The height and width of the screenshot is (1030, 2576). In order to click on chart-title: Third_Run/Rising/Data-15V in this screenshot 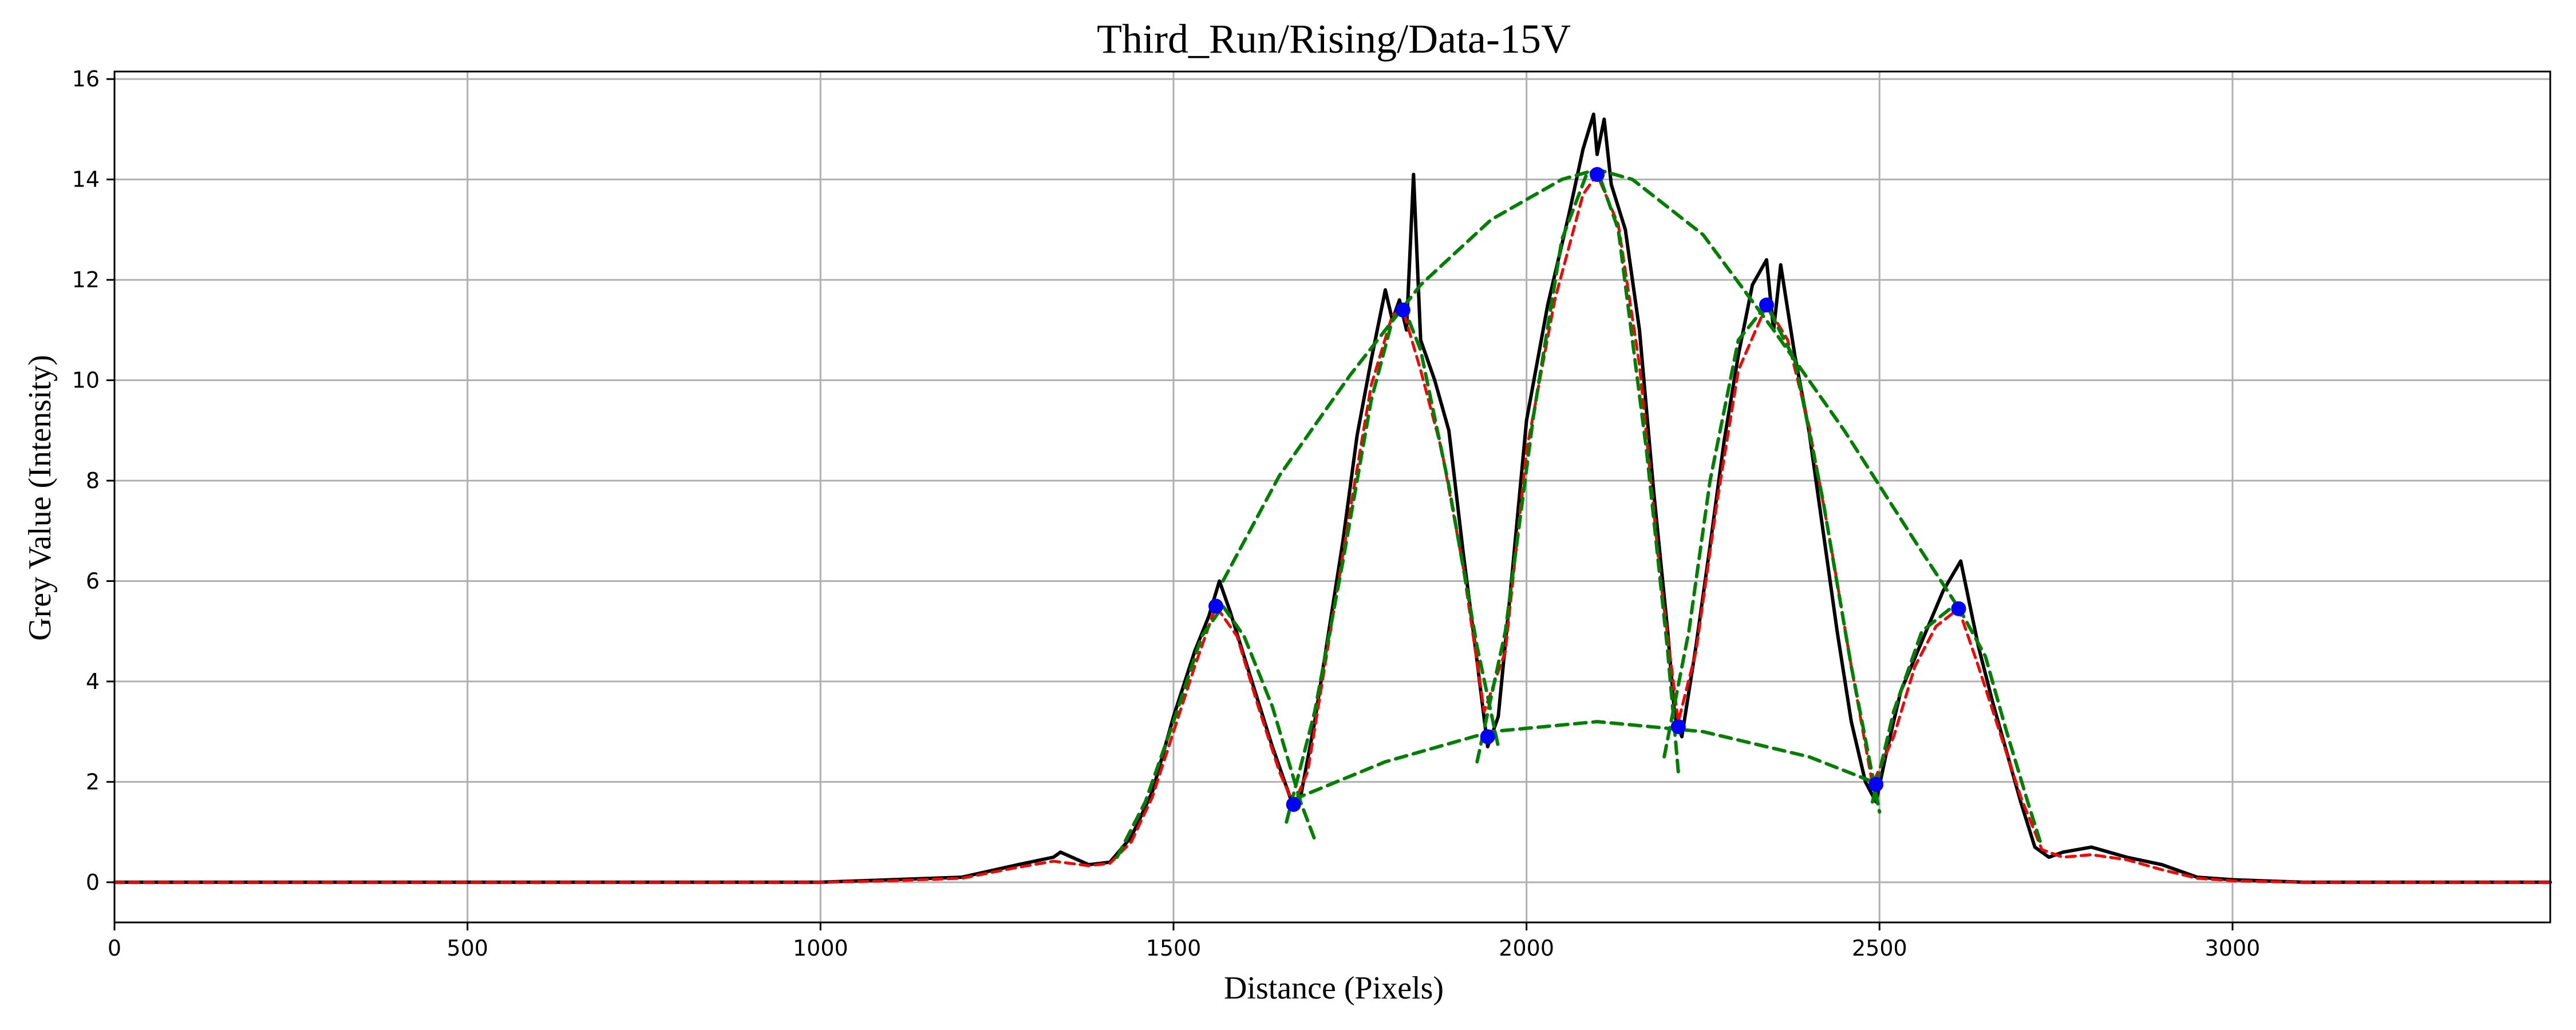, I will do `click(1334, 39)`.